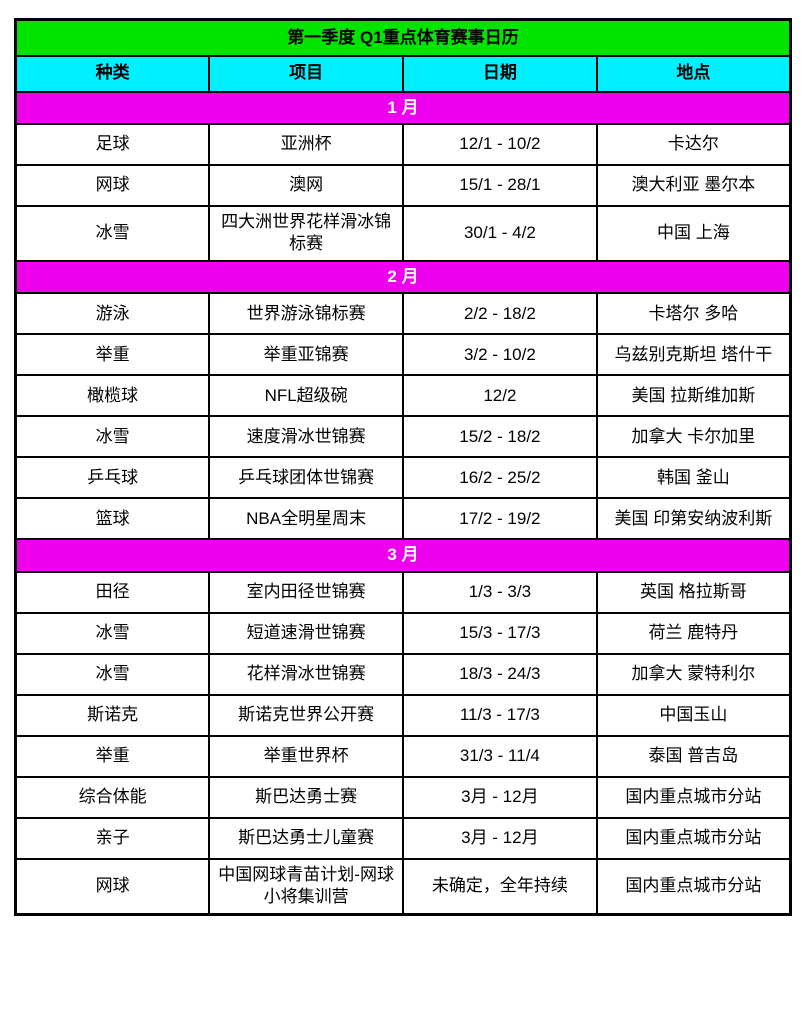  Describe the element at coordinates (306, 886) in the screenshot. I see `event-cell: 中国网球青苗计划-网球小将集训营` at that location.